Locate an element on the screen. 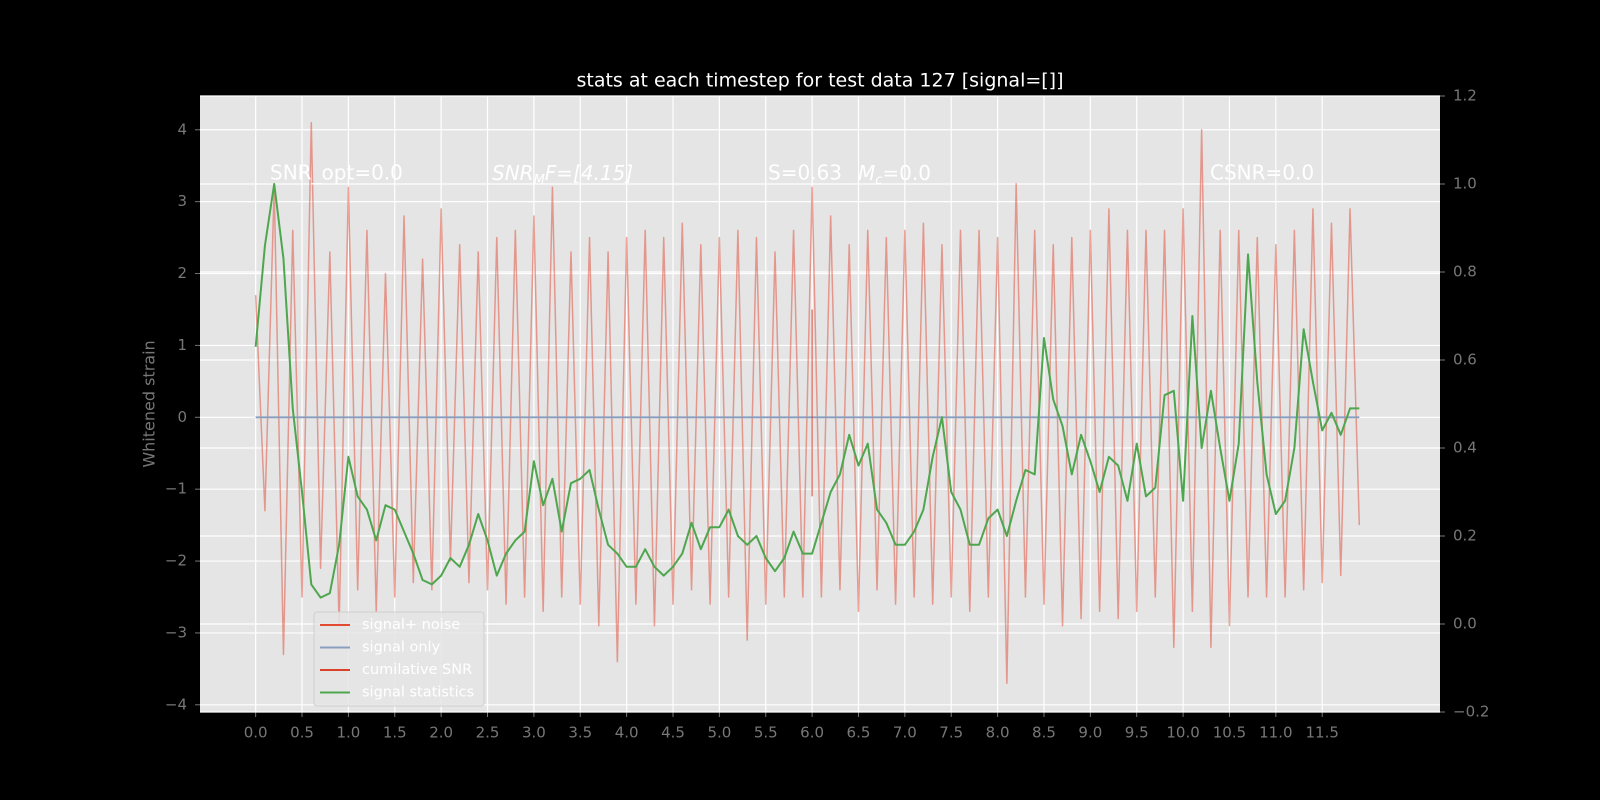 The width and height of the screenshot is (1600, 800). x-tick-label: 5.0 is located at coordinates (719, 733).